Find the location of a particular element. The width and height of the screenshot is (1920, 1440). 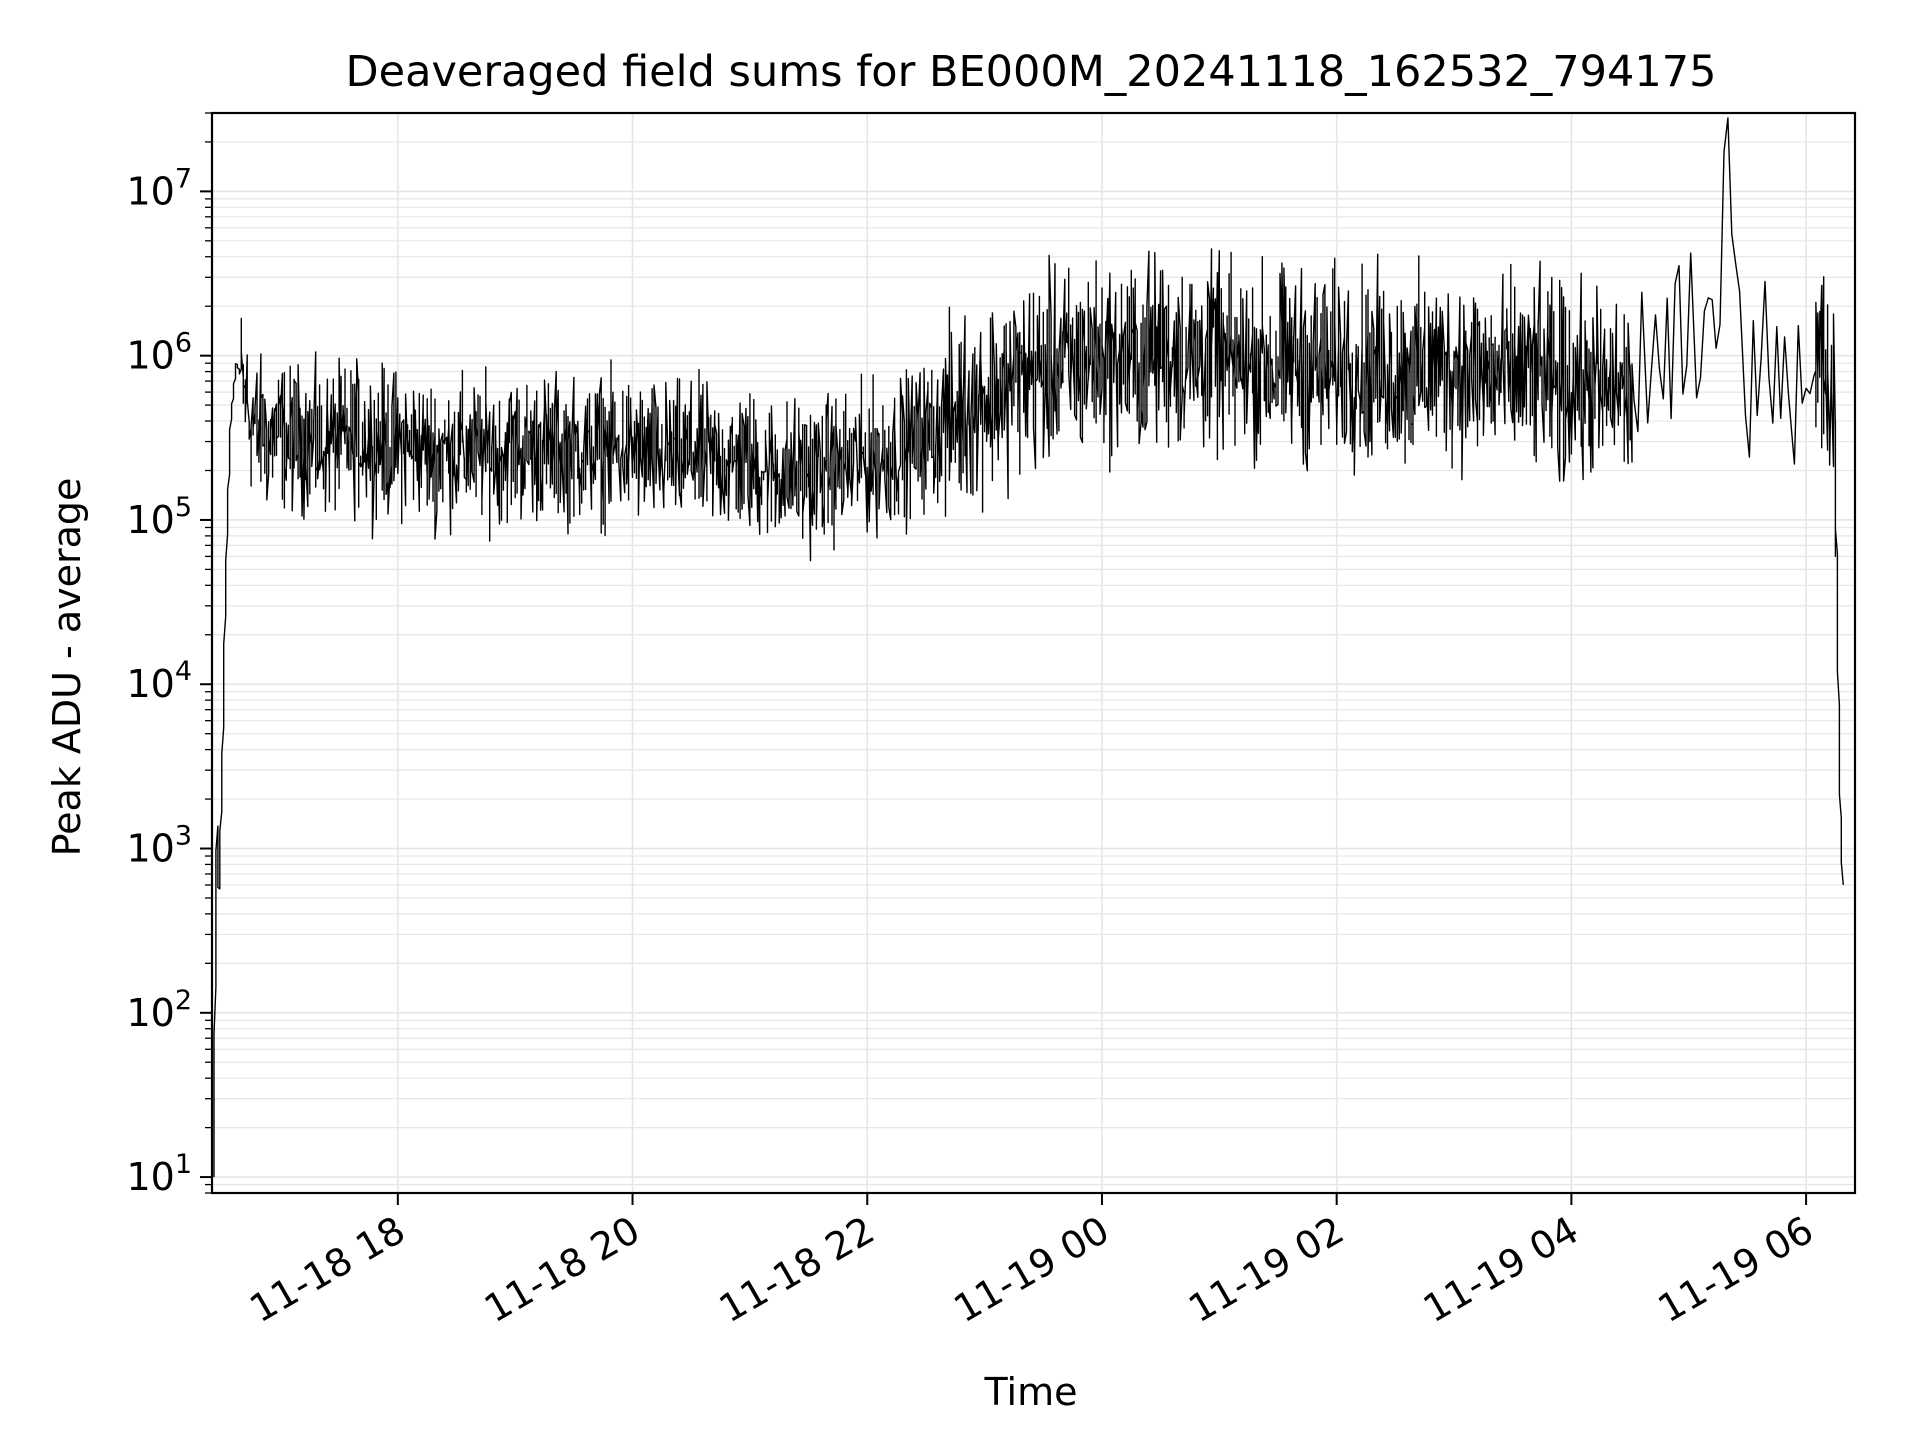

y-tick-label: 101 is located at coordinates (159, 1174).